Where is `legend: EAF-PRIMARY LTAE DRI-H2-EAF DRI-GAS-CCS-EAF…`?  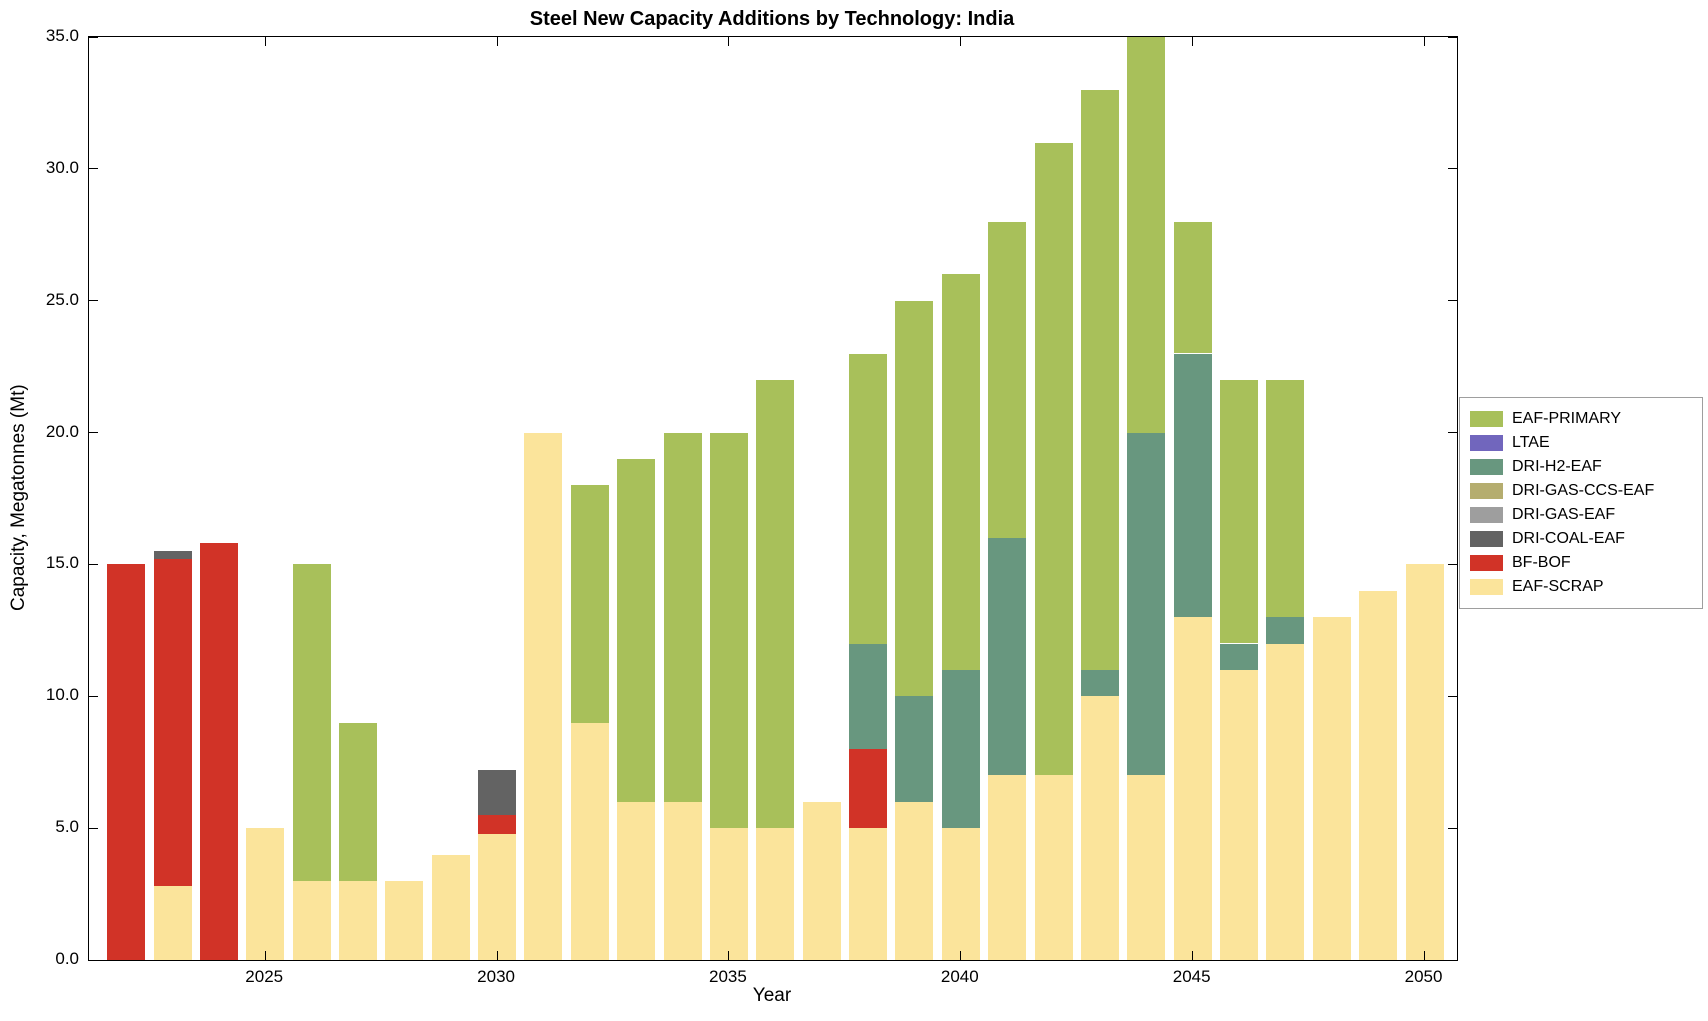
legend: EAF-PRIMARY LTAE DRI-H2-EAF DRI-GAS-CCS-EAF… is located at coordinates (1581, 503).